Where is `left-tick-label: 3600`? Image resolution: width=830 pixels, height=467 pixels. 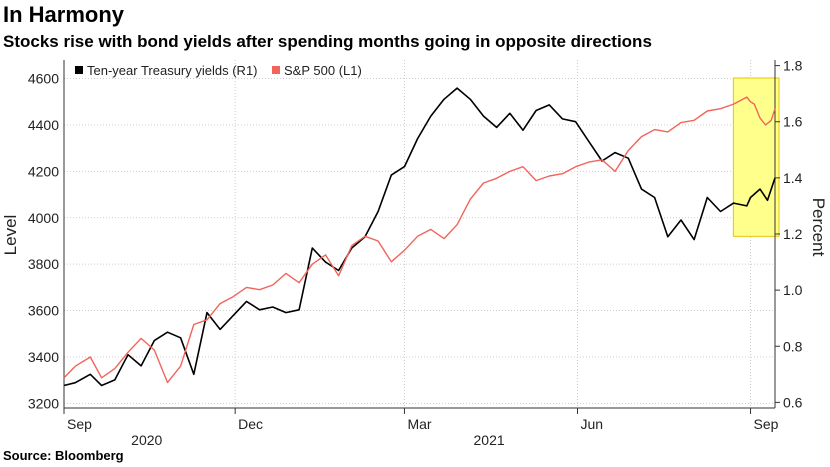
left-tick-label: 3600 is located at coordinates (43, 311).